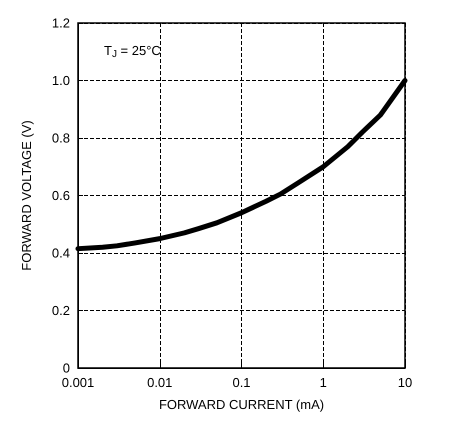  Describe the element at coordinates (61, 138) in the screenshot. I see `y-tick-label: 0.8` at that location.